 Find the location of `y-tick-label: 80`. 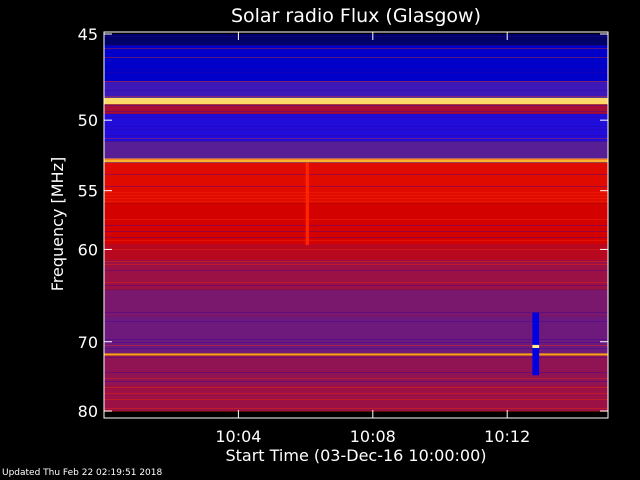

y-tick-label: 80 is located at coordinates (88, 411).